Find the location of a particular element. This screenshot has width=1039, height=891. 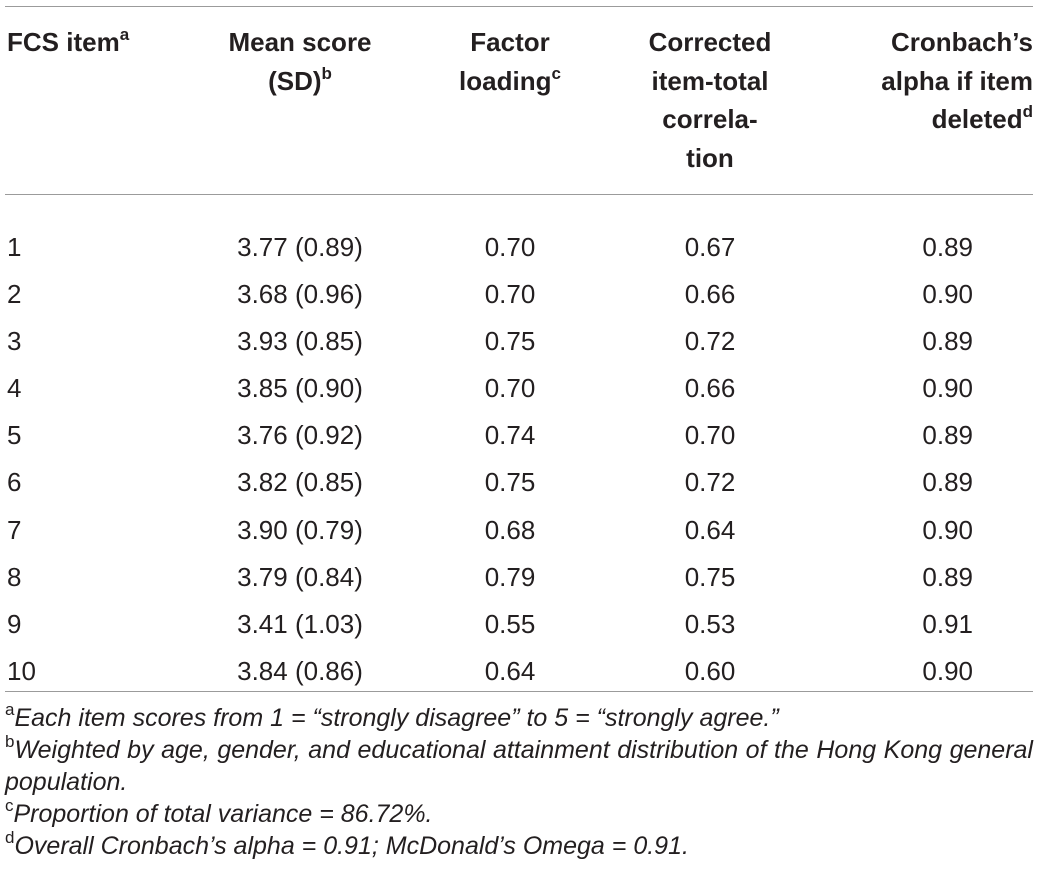

table-row: 6 3.82 (0.85) 0.75 0.72 0.89 is located at coordinates (519, 482).